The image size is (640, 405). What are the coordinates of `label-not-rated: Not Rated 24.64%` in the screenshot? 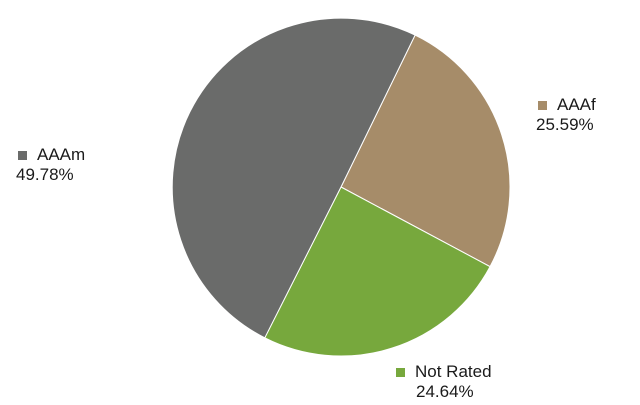 It's located at (444, 382).